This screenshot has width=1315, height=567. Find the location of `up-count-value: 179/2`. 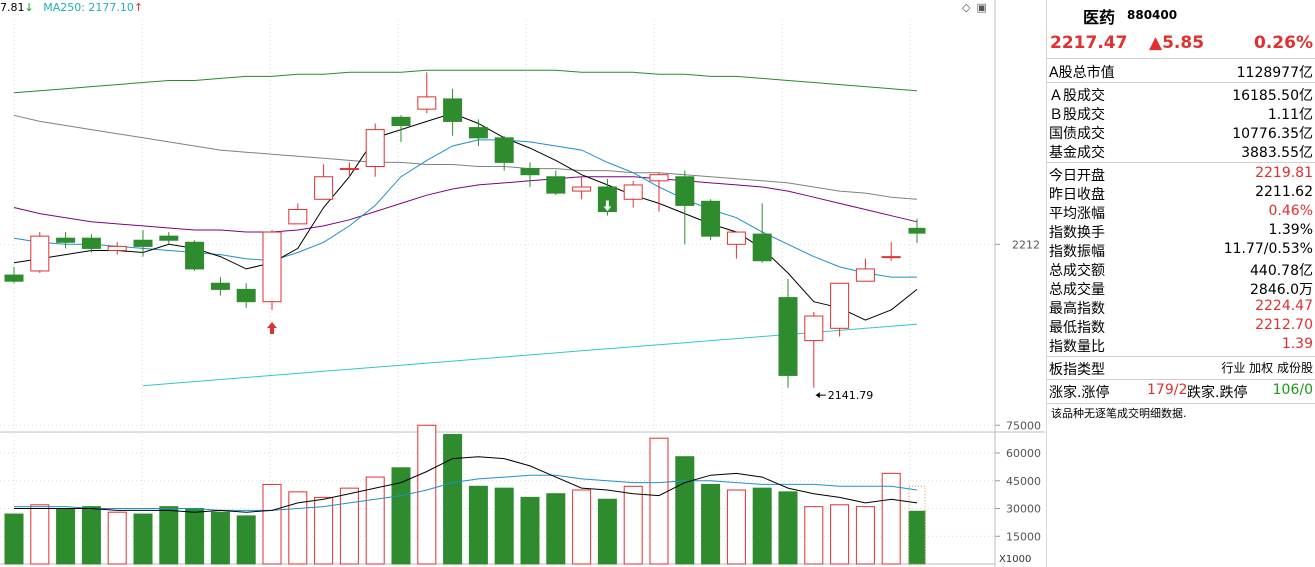

up-count-value: 179/2 is located at coordinates (1167, 390).